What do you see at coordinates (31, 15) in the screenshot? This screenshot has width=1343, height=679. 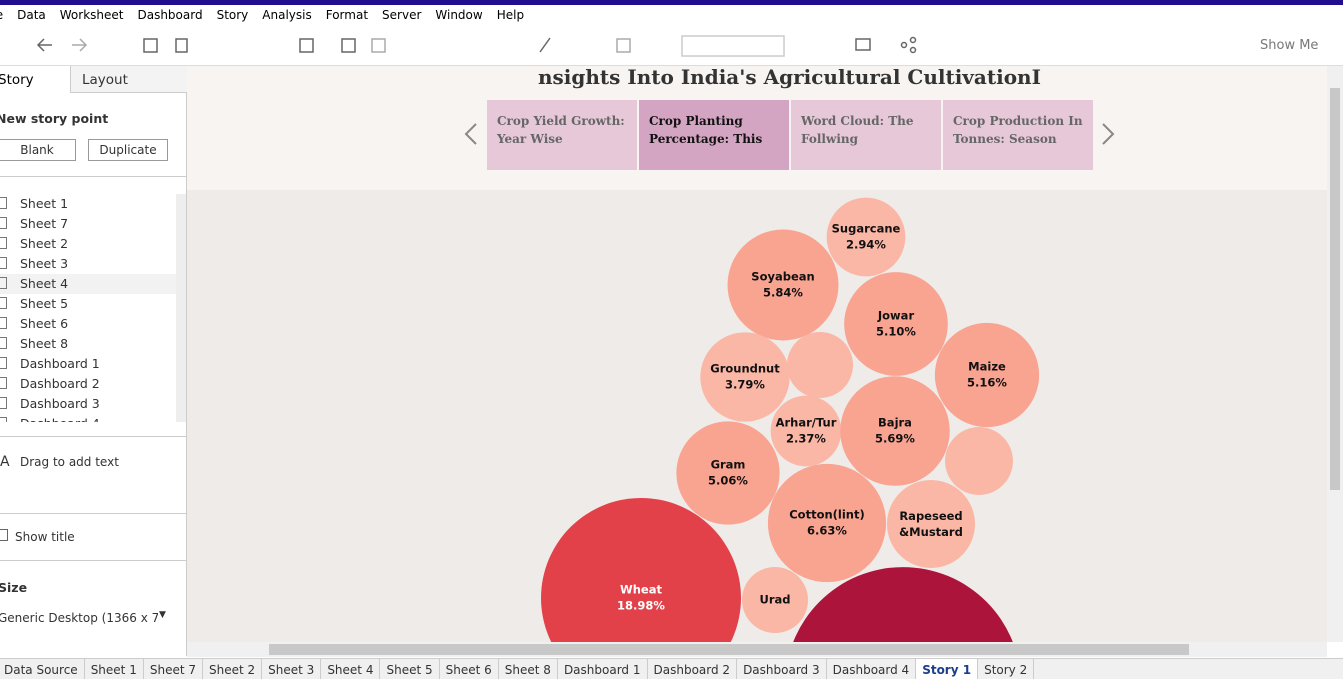 I see `menu-item: Data` at bounding box center [31, 15].